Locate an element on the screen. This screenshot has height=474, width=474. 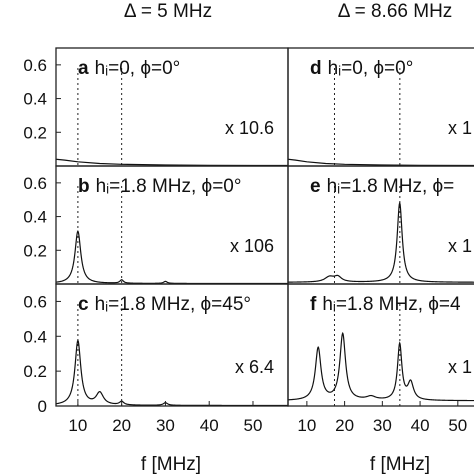
panel-label-b: b hᵢ=1.8 MHz, ϕ=0° is located at coordinates (159, 186).